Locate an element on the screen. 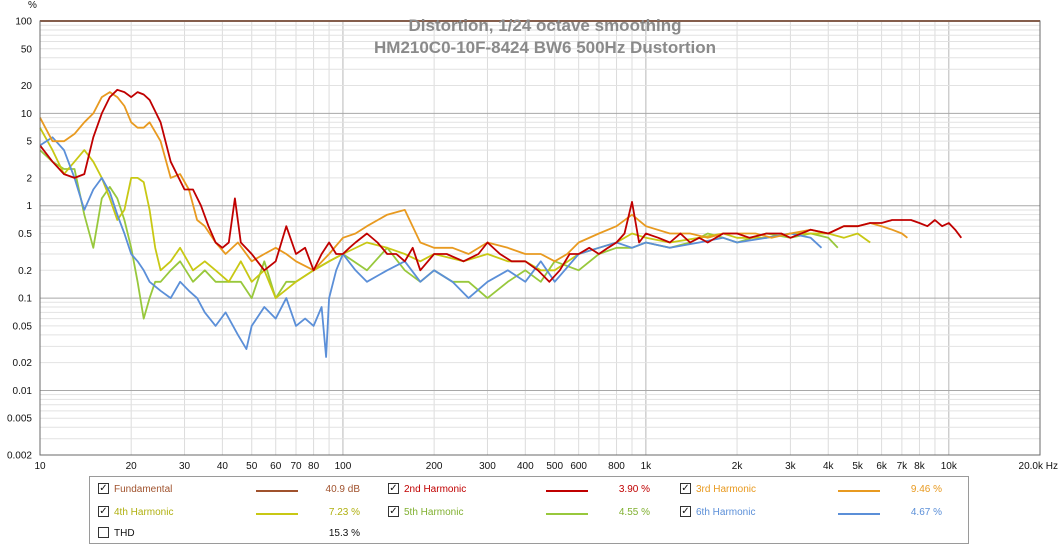  checkbox-6th-harmonic: ✓ is located at coordinates (685, 511).